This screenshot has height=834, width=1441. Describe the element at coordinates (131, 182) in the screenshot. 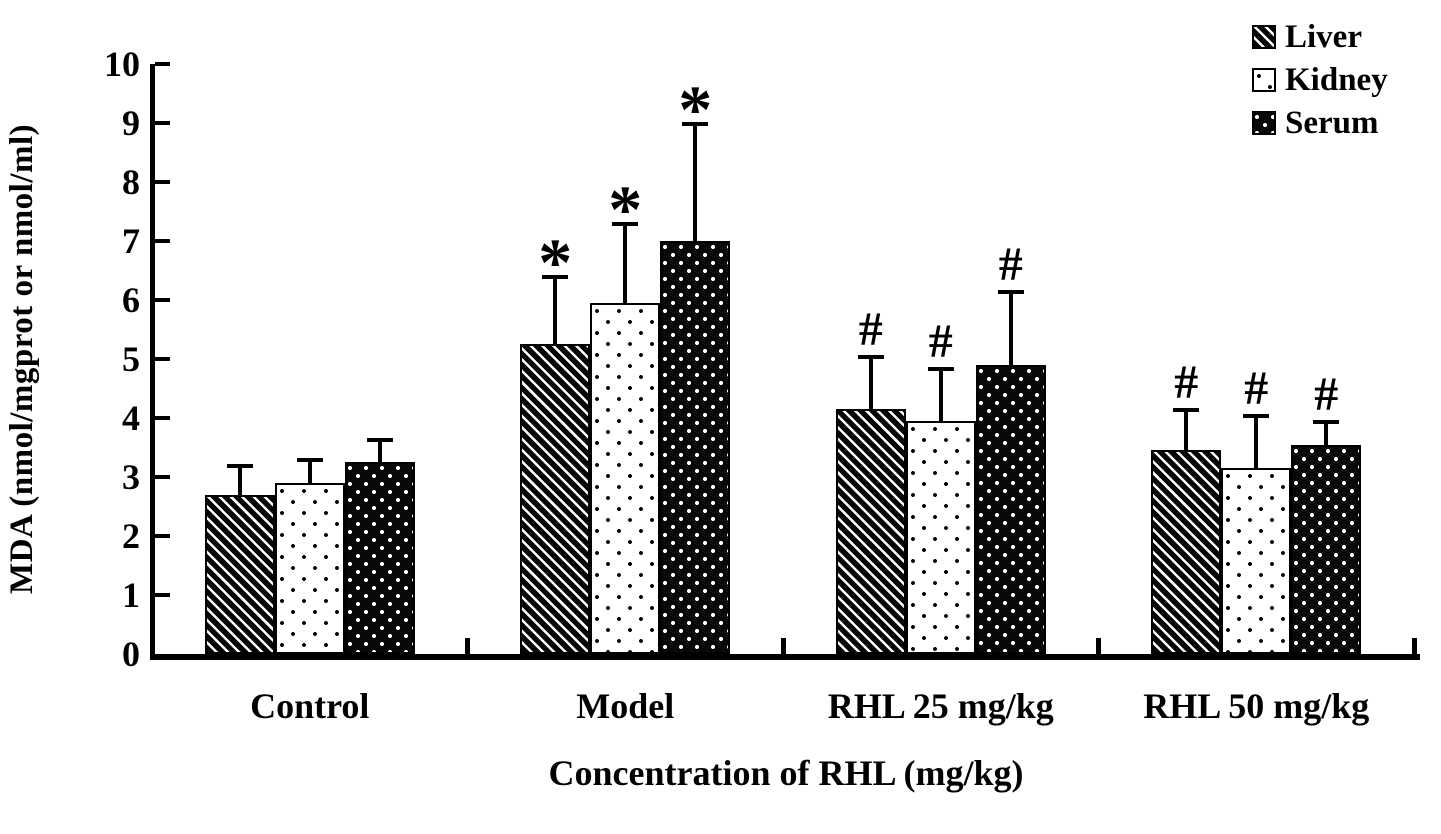

I see `y-tick-label: 8` at that location.